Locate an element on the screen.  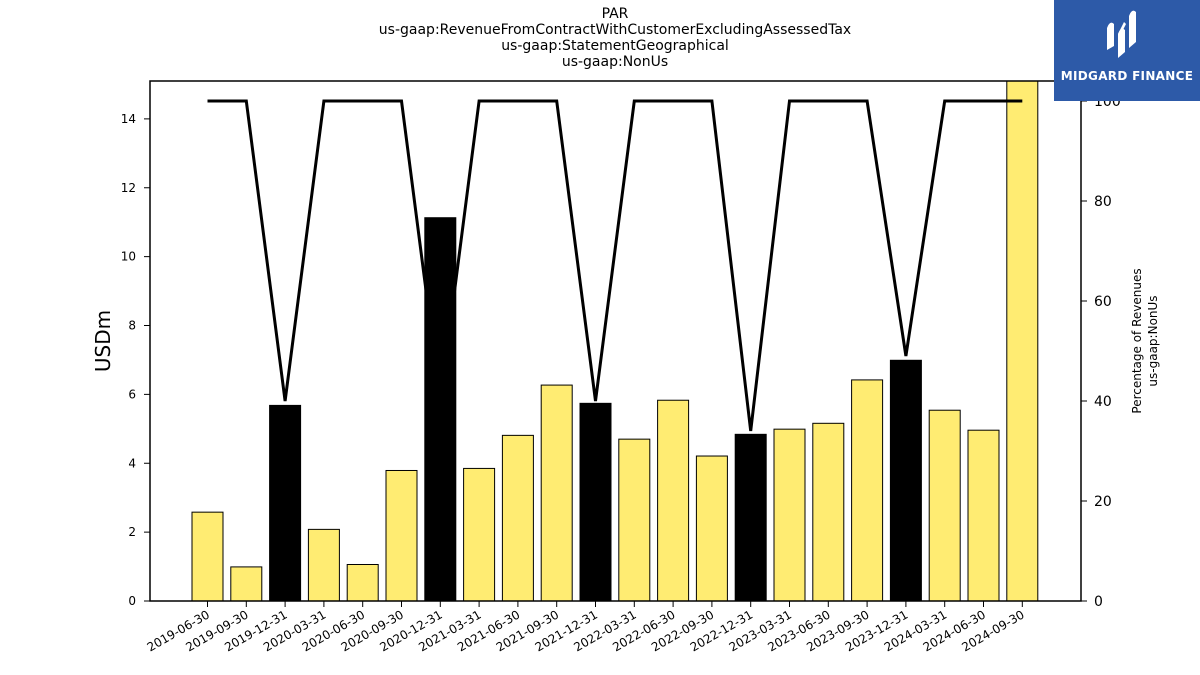
y-tick-label: 4 is located at coordinates (132, 463).